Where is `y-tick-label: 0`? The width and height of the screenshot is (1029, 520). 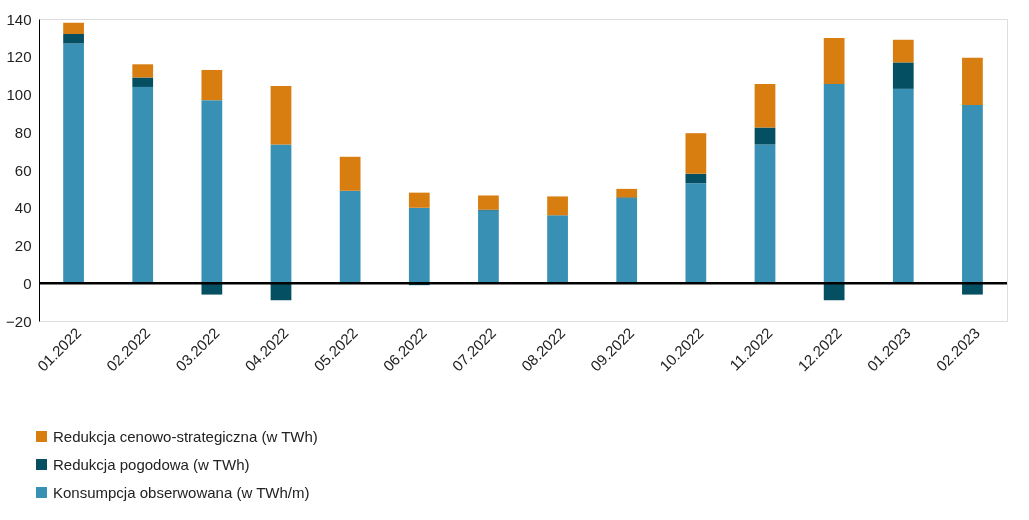 y-tick-label: 0 is located at coordinates (27, 283).